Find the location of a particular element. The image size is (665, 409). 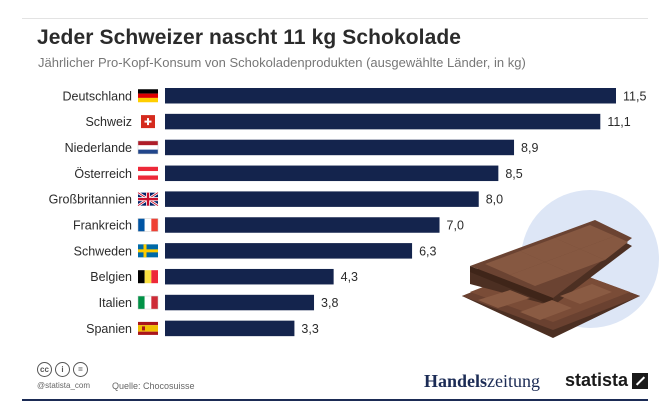

value-label: 3,8 is located at coordinates (329, 303).